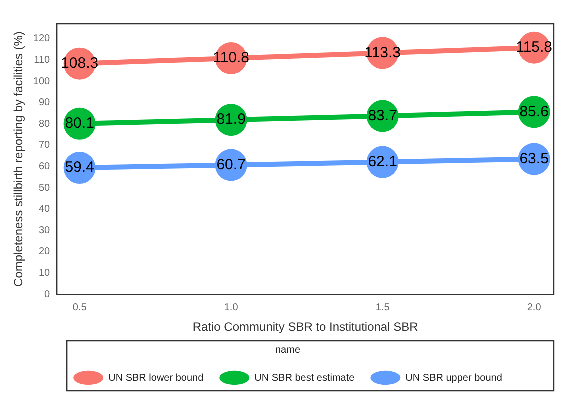 This screenshot has height=401, width=578. Describe the element at coordinates (231, 119) in the screenshot. I see `data-label: 81.9` at that location.